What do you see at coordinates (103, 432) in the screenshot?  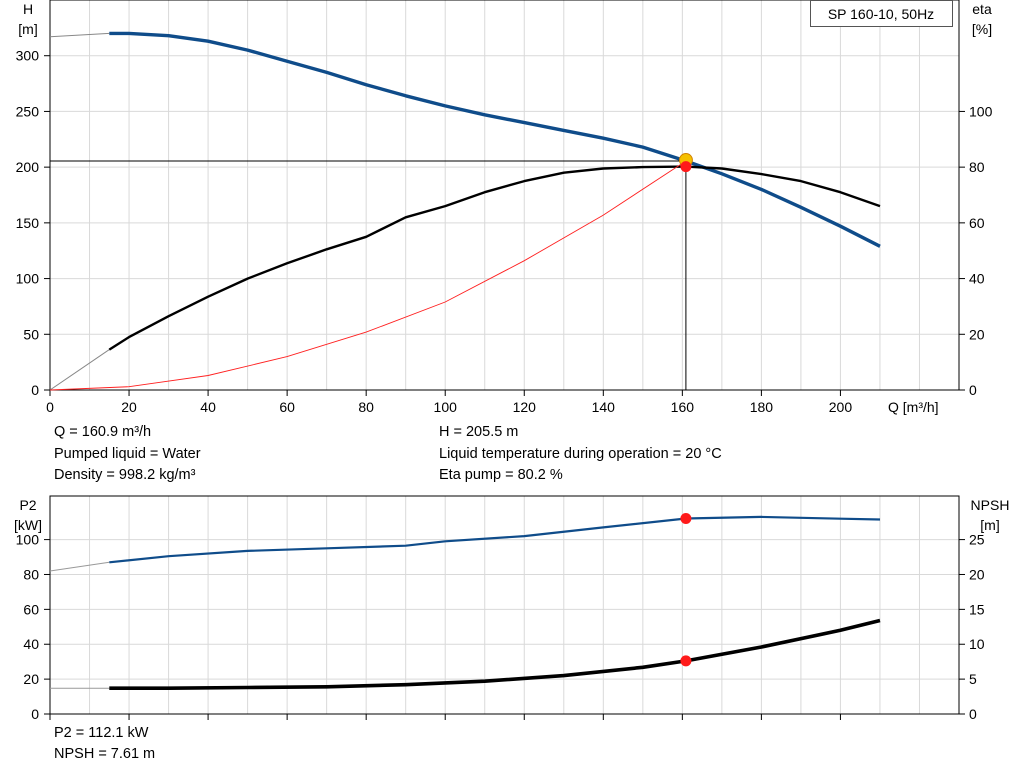 I see `info-flow: Q = 160.9 m³/h` at bounding box center [103, 432].